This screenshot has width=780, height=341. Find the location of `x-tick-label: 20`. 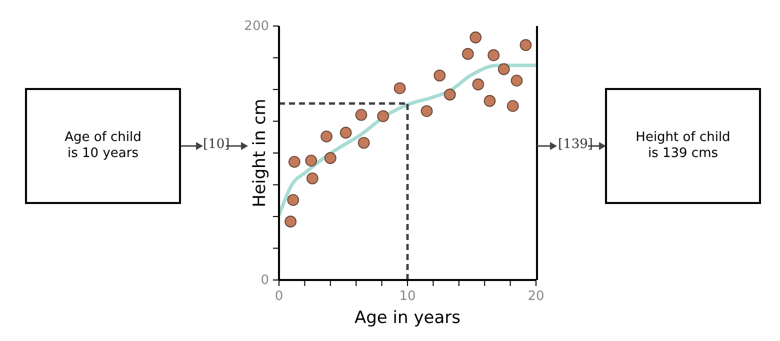

x-tick-label: 20 is located at coordinates (536, 296).